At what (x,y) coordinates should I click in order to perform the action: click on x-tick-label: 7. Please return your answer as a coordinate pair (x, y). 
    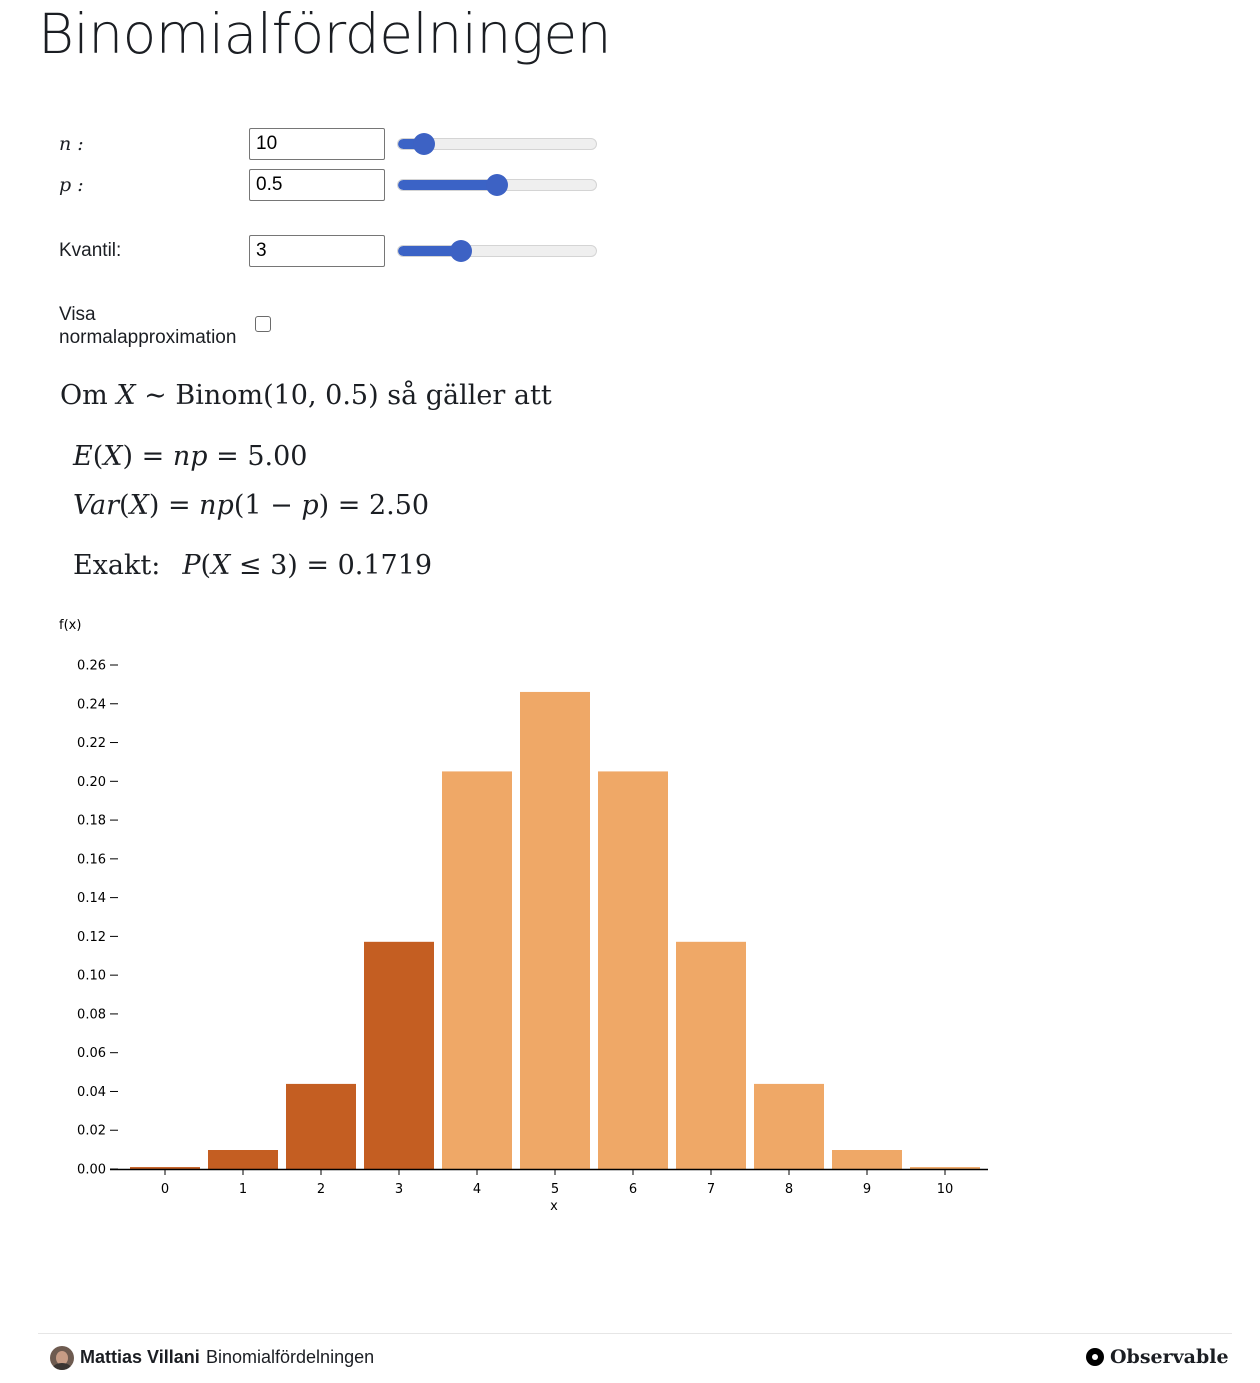
    Looking at the image, I should click on (711, 1189).